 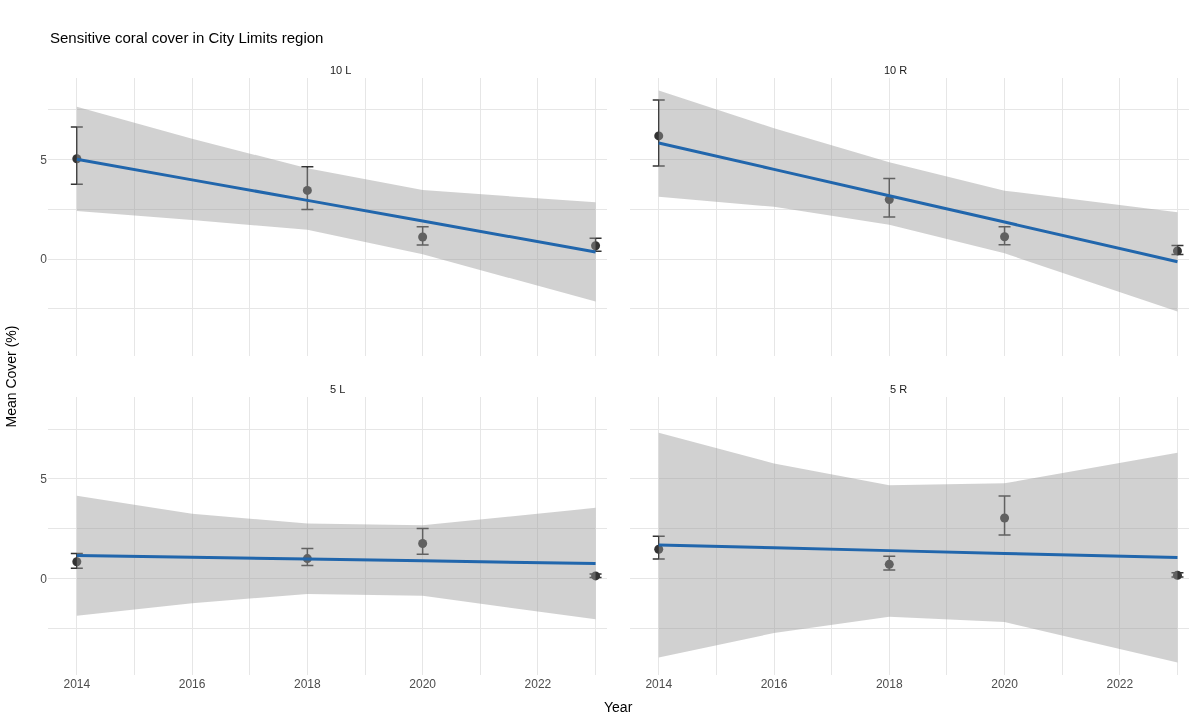 What do you see at coordinates (338, 389) in the screenshot?
I see `chart-subtitle: 5 L` at bounding box center [338, 389].